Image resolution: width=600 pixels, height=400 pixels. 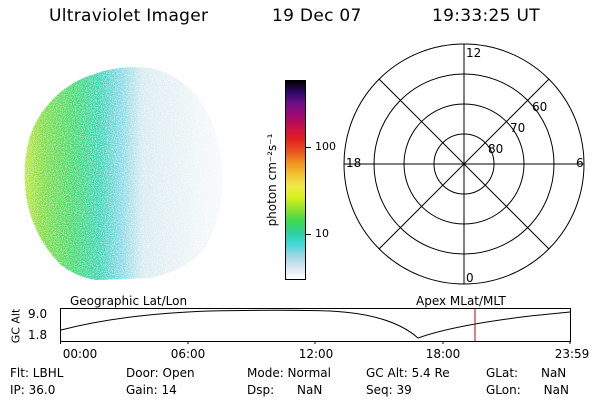 I want to click on time-tick-1800: 18:00, so click(x=443, y=354).